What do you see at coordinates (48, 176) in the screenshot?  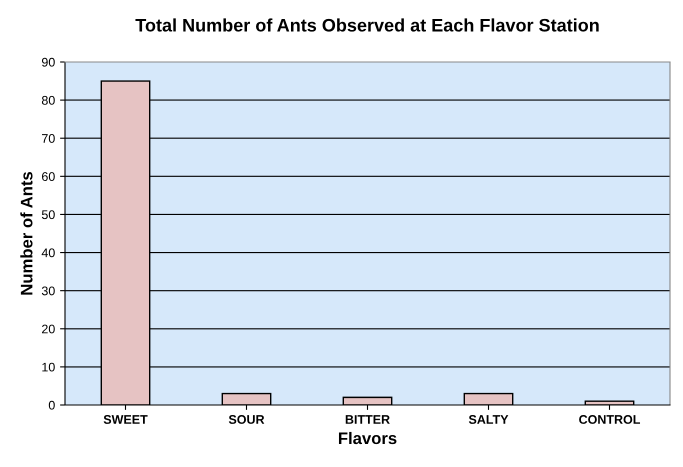 I see `y-tick-label: 60` at bounding box center [48, 176].